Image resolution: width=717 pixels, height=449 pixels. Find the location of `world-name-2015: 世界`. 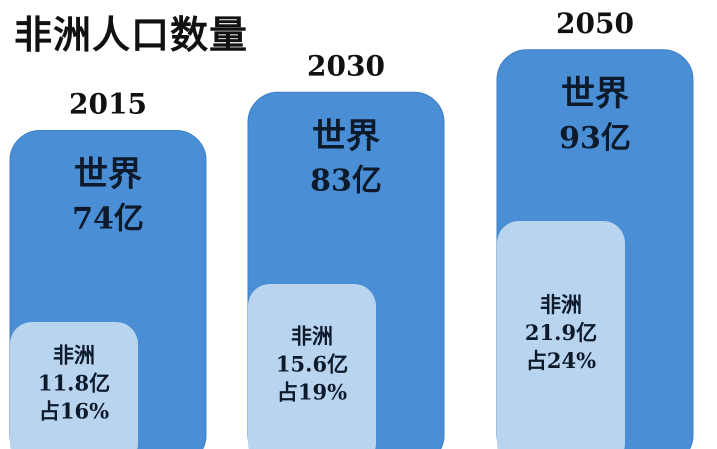

world-name-2015: 世界 is located at coordinates (108, 175).